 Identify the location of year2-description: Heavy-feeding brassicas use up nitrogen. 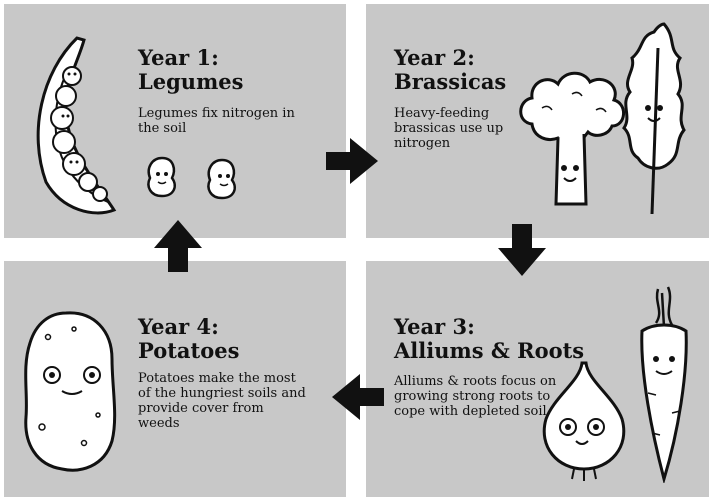
(449, 128).